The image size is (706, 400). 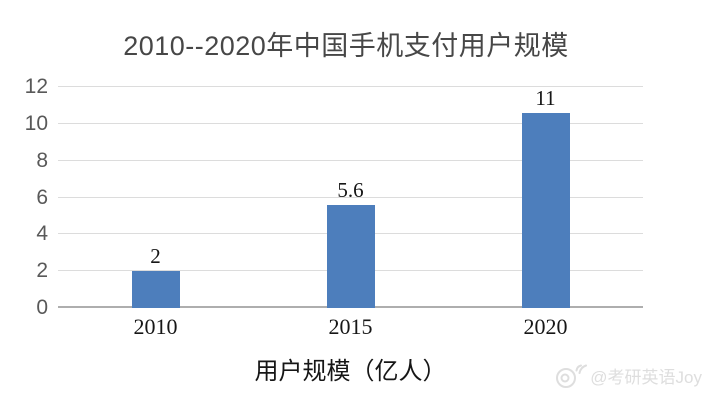 What do you see at coordinates (350, 189) in the screenshot?
I see `bar-value-label: 5.6` at bounding box center [350, 189].